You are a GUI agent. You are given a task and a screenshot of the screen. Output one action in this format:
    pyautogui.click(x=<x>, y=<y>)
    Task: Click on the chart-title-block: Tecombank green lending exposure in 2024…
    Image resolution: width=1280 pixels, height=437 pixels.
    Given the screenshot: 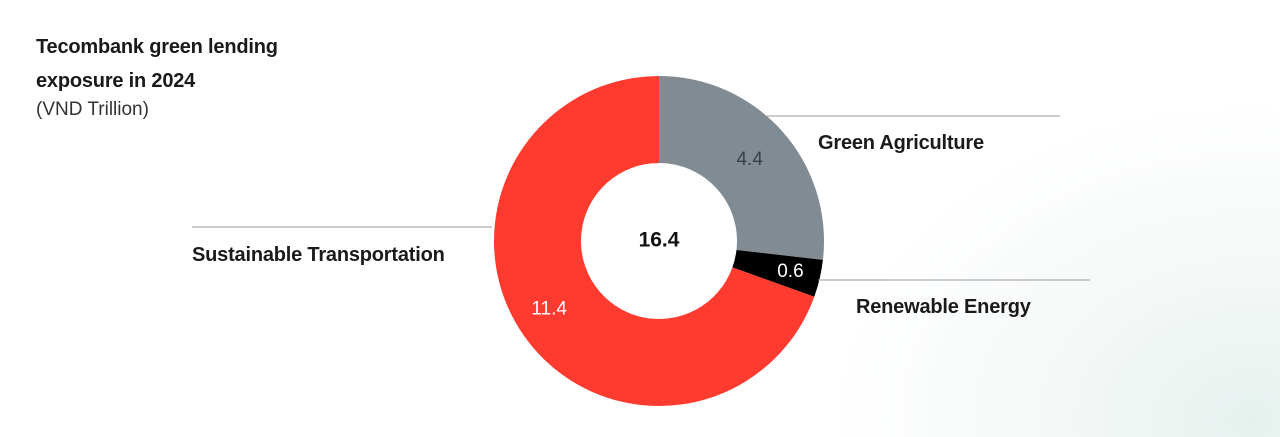 What is the action you would take?
    pyautogui.click(x=186, y=76)
    